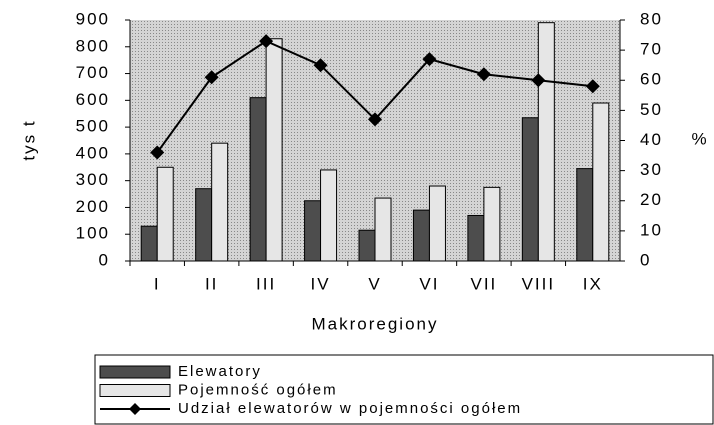 Image resolution: width=714 pixels, height=425 pixels. I want to click on x-axis-label: Makroregiony, so click(375, 323).